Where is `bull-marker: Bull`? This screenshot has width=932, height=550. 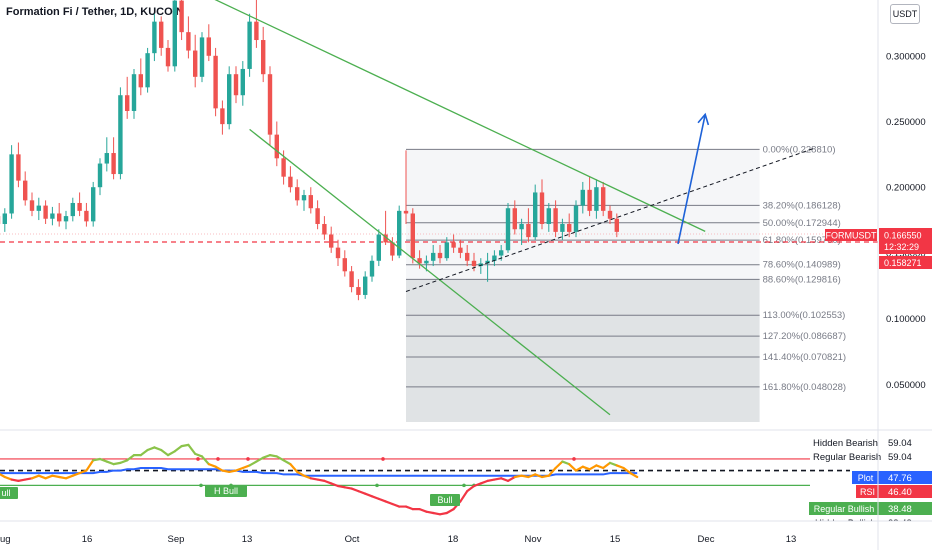 bull-marker: Bull is located at coordinates (445, 500).